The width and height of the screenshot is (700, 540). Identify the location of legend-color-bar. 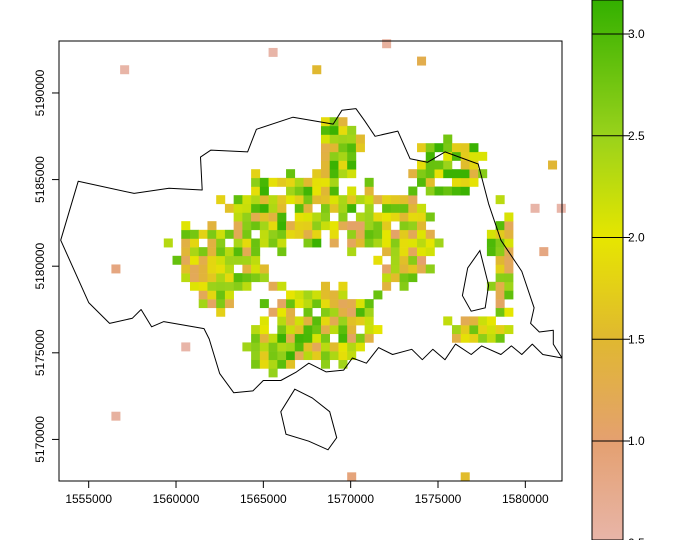
(607, 270).